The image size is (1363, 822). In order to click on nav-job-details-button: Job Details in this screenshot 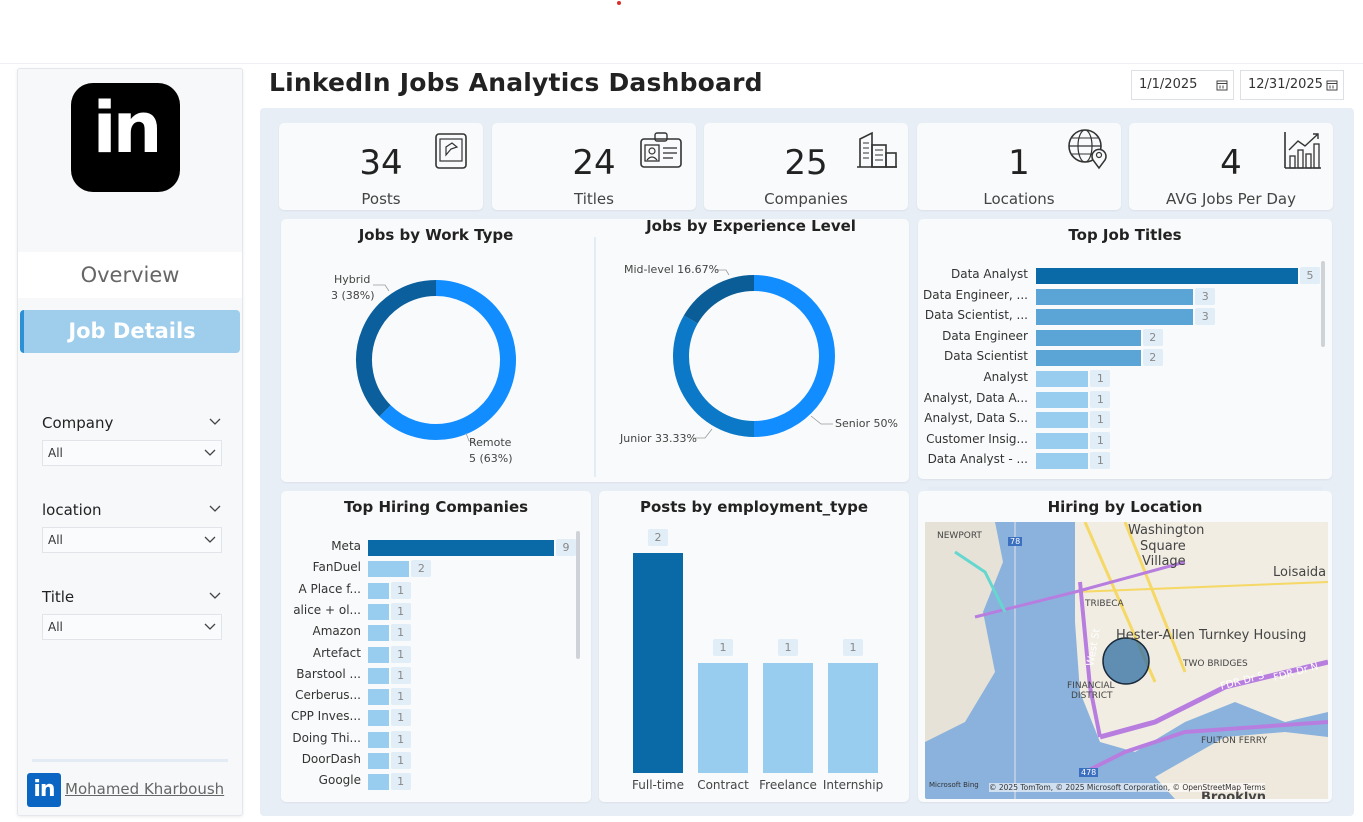, I will do `click(130, 331)`.